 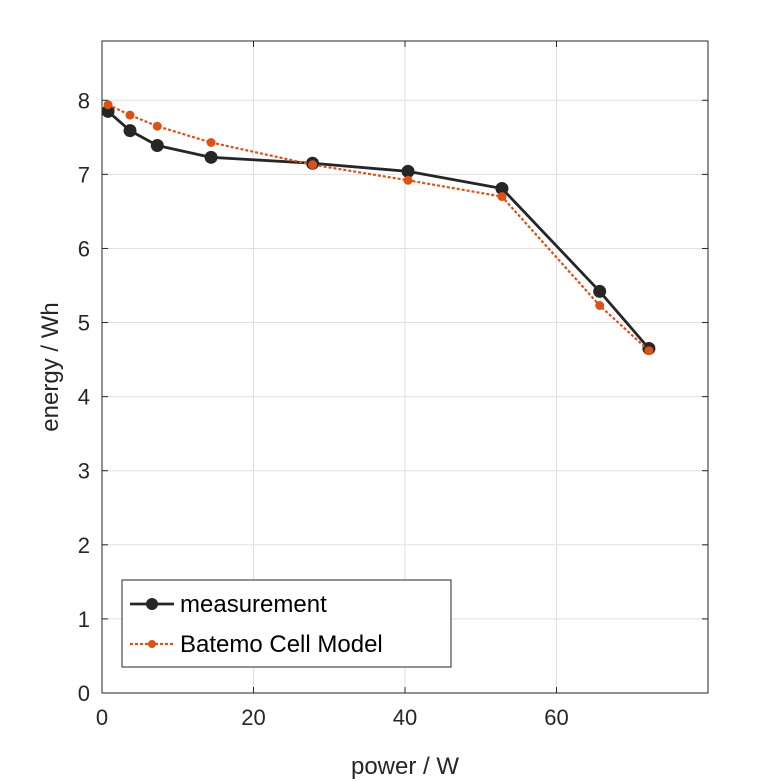 I want to click on legend-swatch-marker-batemo, so click(x=152, y=644).